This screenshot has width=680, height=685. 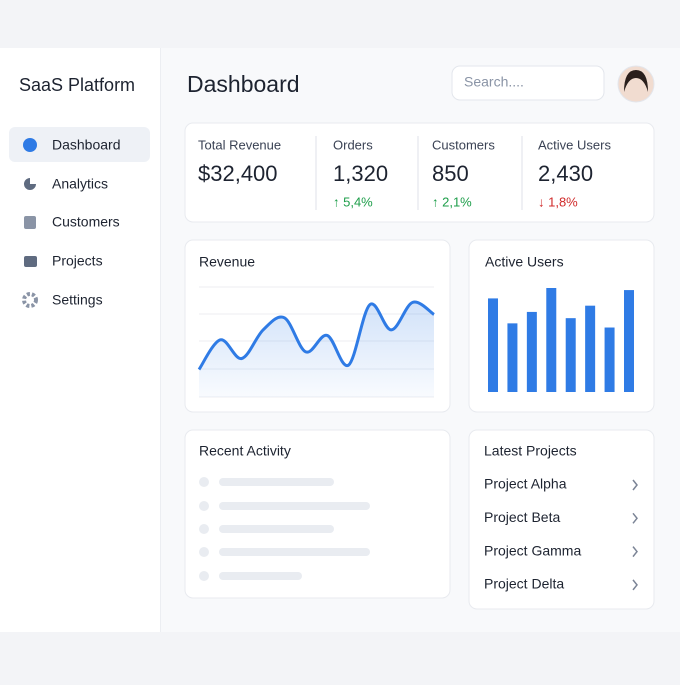 What do you see at coordinates (530, 451) in the screenshot?
I see `card-title: Latest Projects` at bounding box center [530, 451].